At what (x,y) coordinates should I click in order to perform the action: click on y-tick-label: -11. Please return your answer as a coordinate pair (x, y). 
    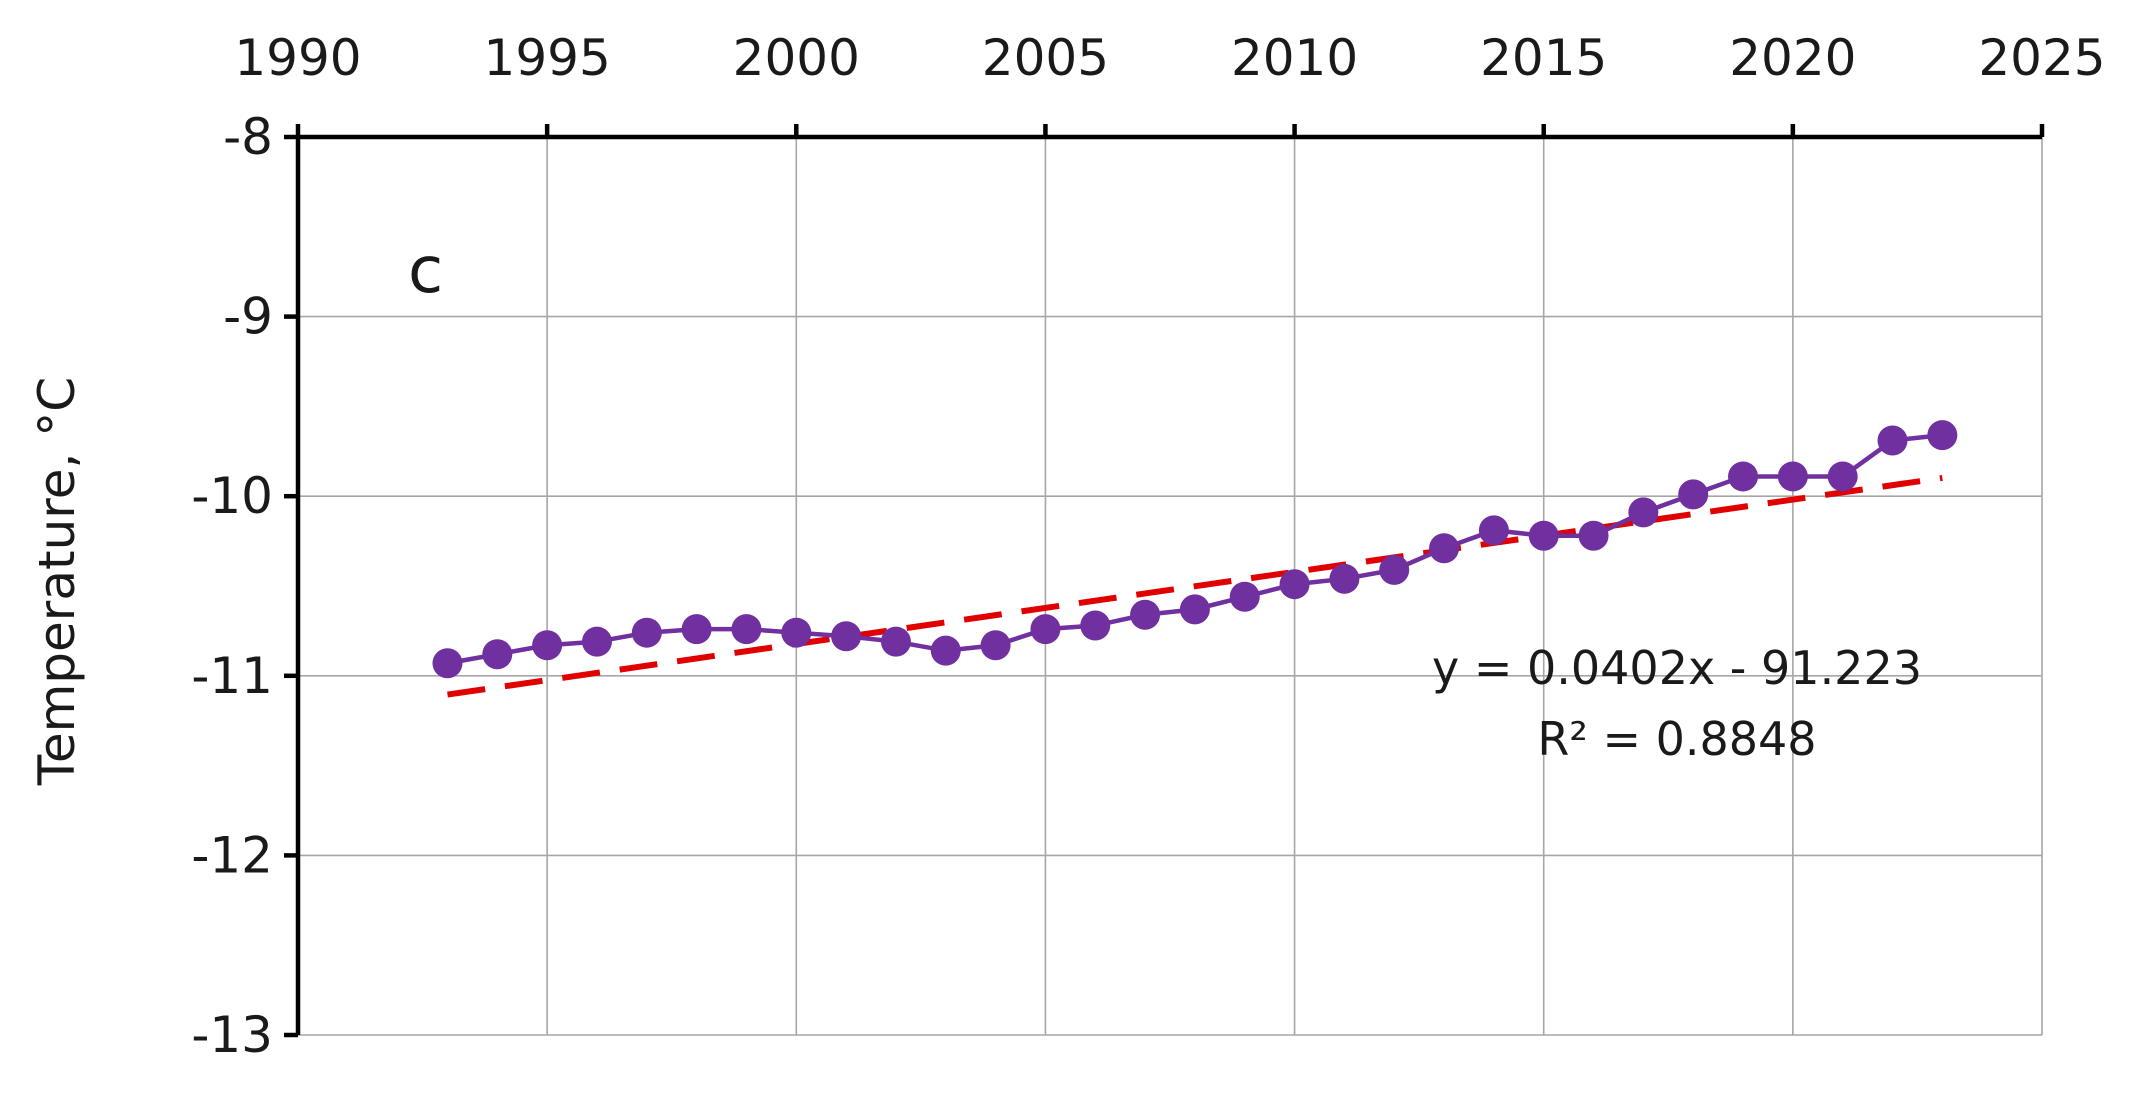
    Looking at the image, I should click on (232, 676).